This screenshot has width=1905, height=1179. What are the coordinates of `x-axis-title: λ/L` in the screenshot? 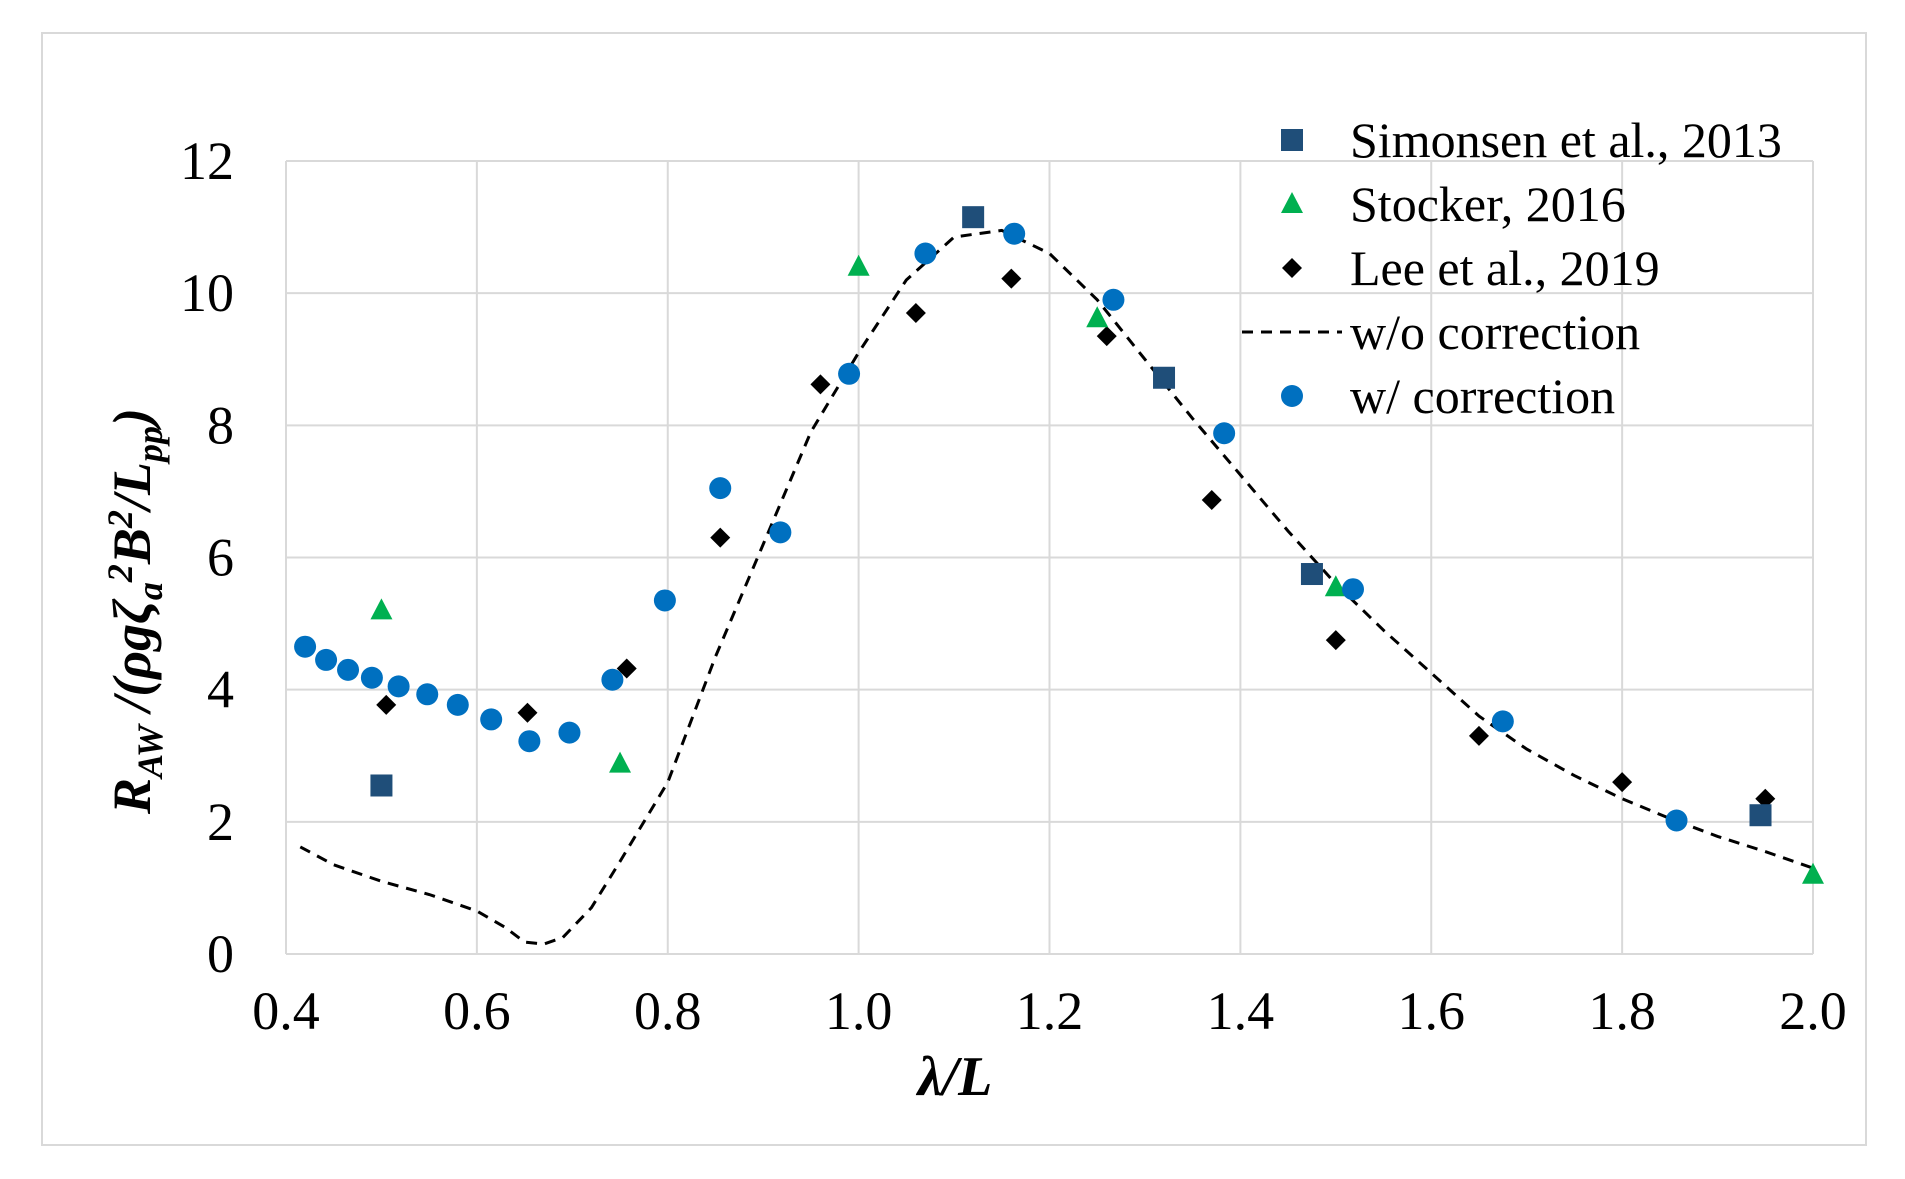 It's located at (954, 1077).